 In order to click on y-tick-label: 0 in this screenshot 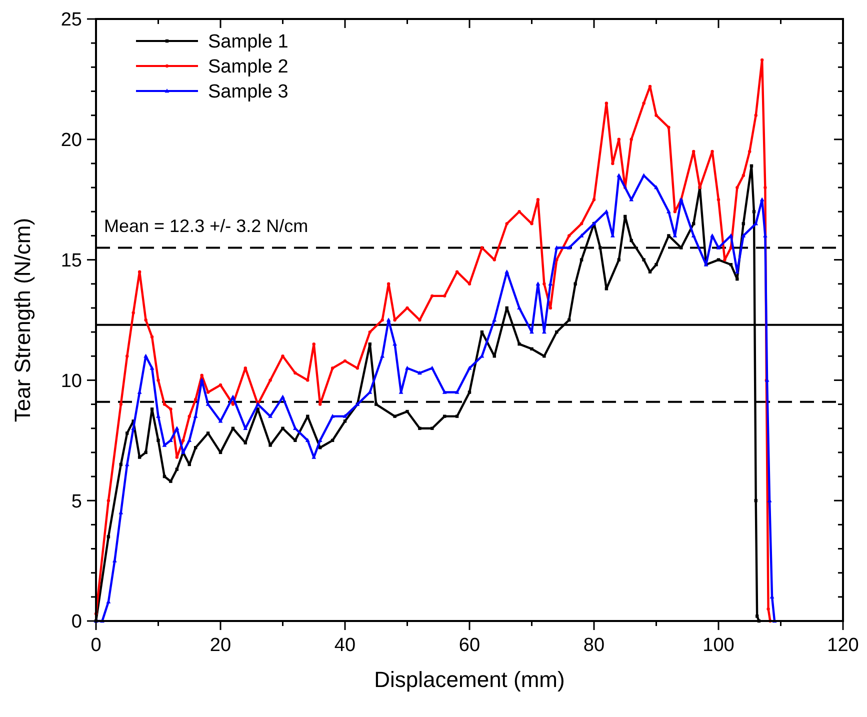, I will do `click(76, 622)`.